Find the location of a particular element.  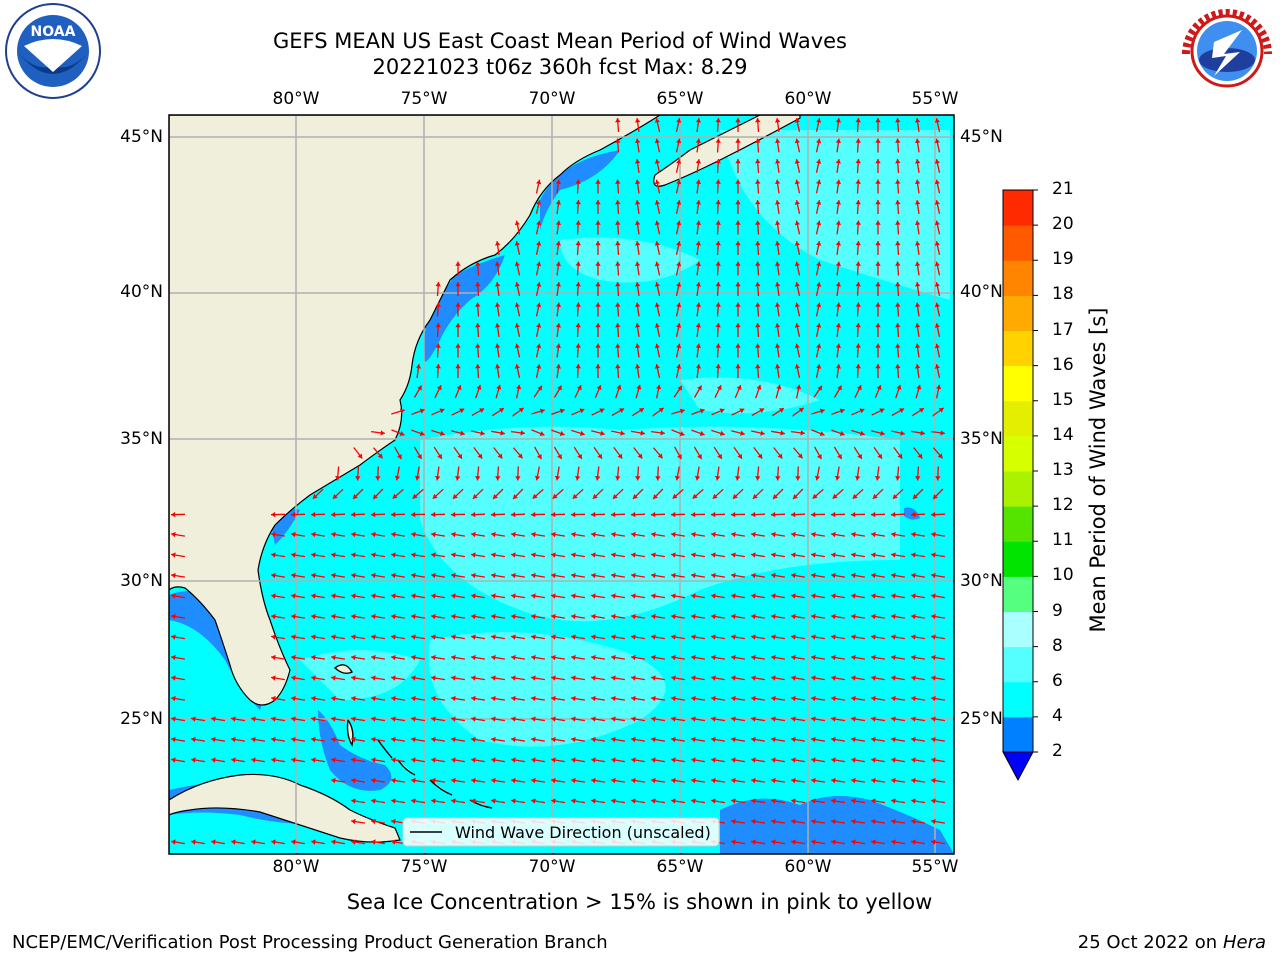

footer-date-text: 25 Oct 2022 on is located at coordinates (1147, 942).